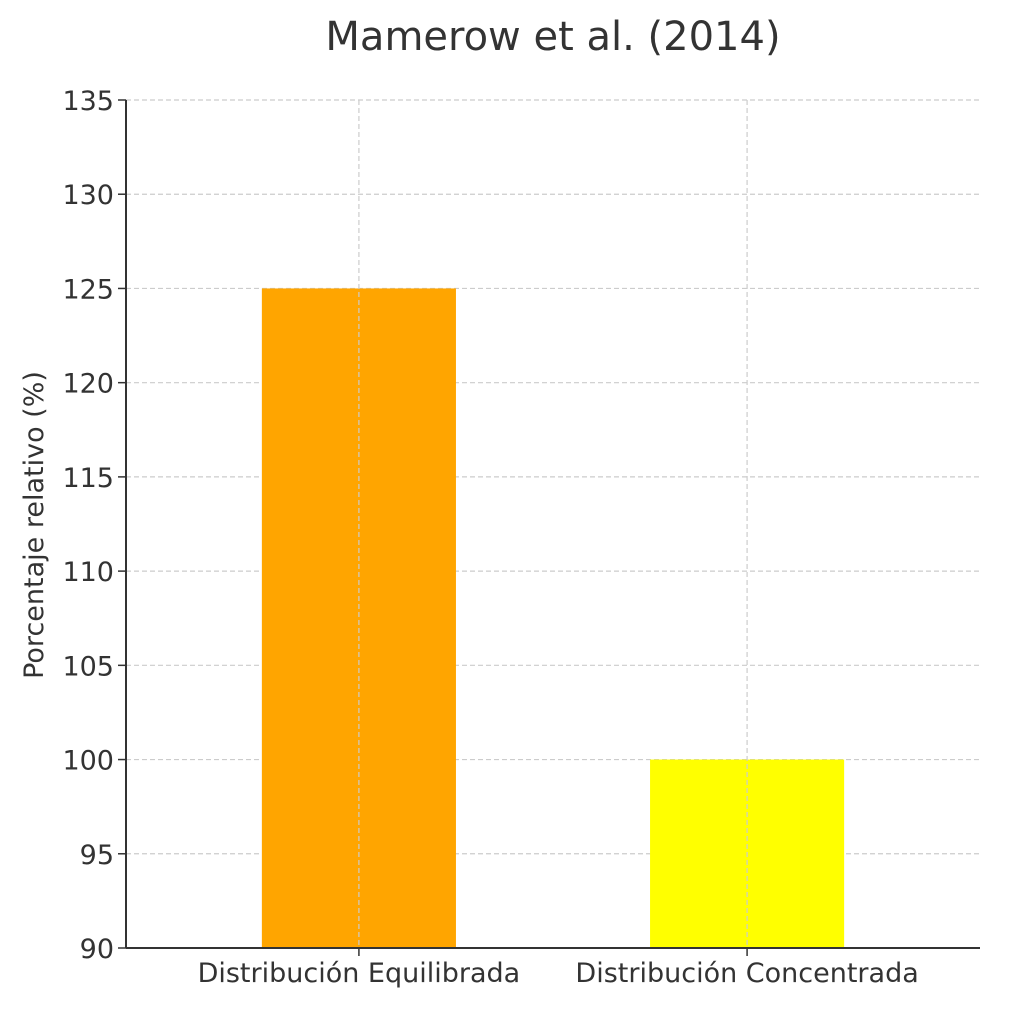 Image resolution: width=1024 pixels, height=1011 pixels. Describe the element at coordinates (88, 101) in the screenshot. I see `y-tick-label: 135` at that location.